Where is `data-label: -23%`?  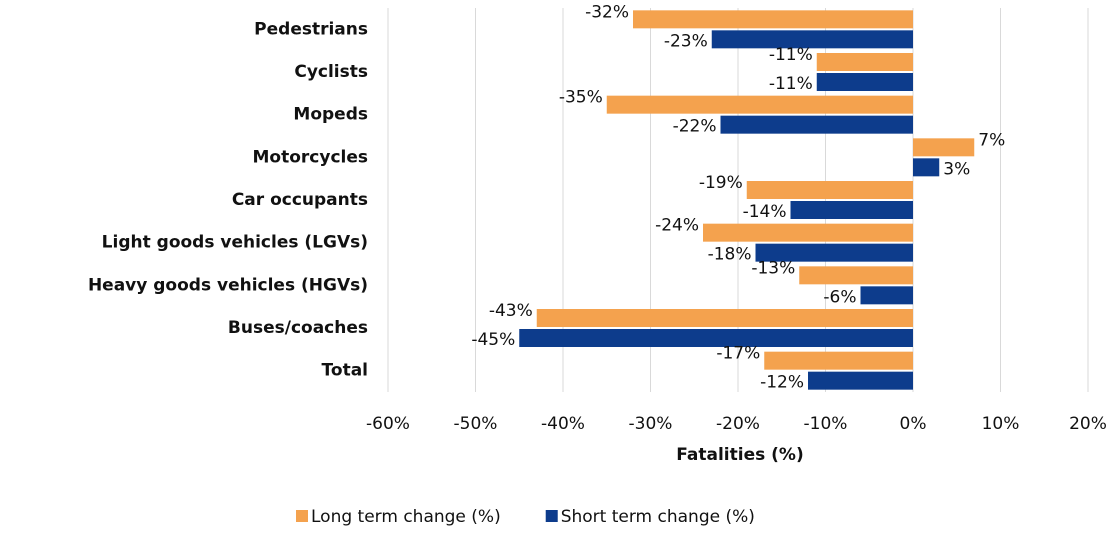
data-label: -23% is located at coordinates (686, 41).